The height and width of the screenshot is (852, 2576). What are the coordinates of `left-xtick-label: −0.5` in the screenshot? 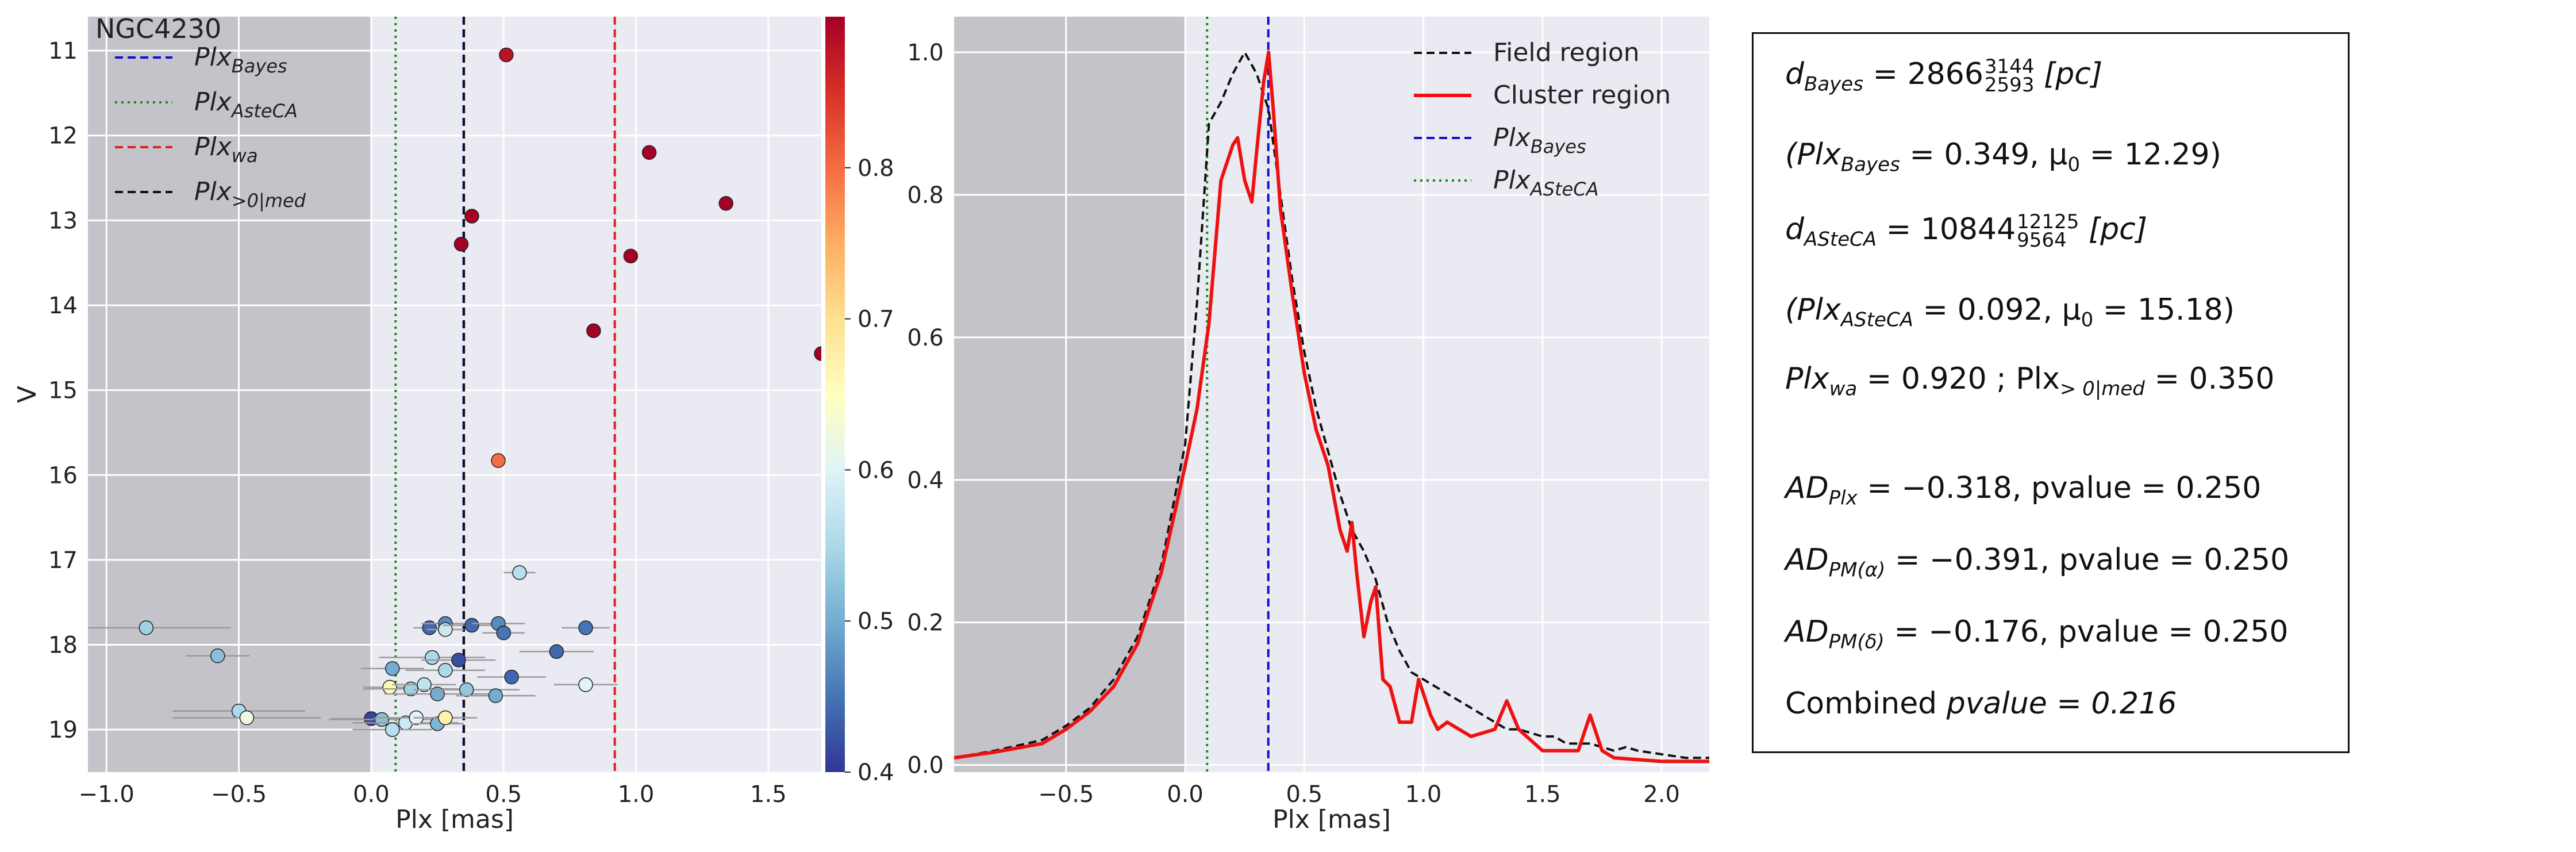 It's located at (239, 794).